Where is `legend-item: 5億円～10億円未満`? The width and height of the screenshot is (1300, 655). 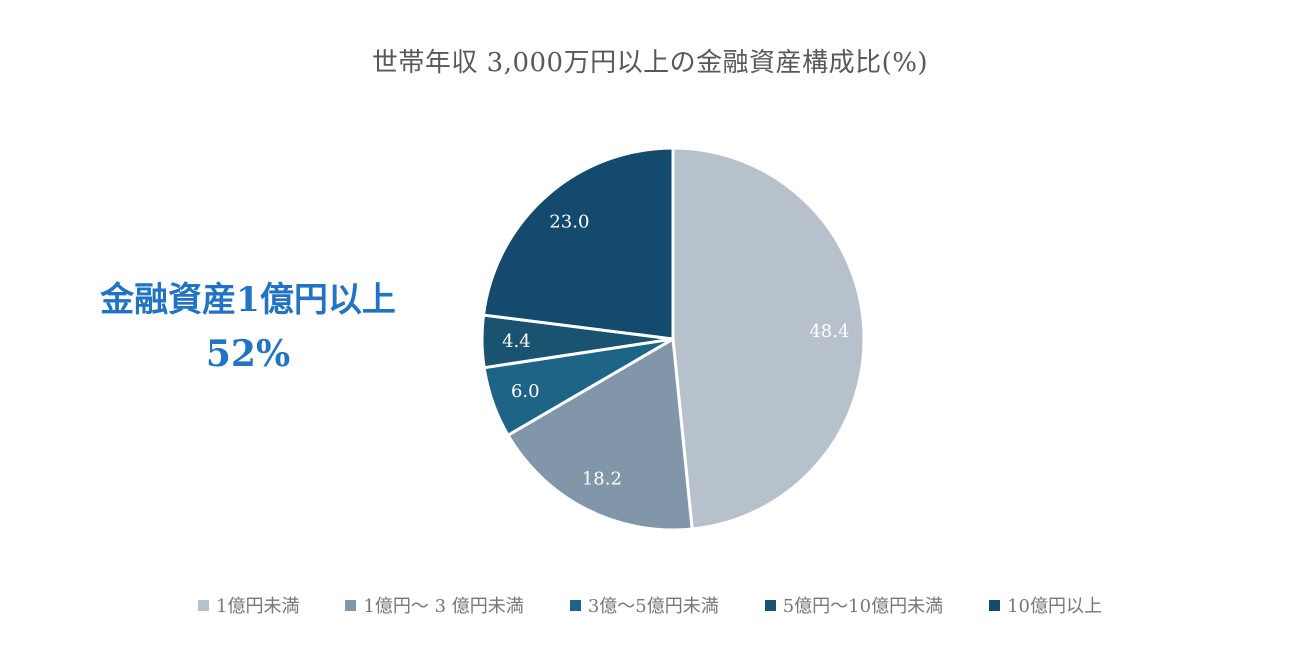
legend-item: 5億円～10億円未満 is located at coordinates (854, 605).